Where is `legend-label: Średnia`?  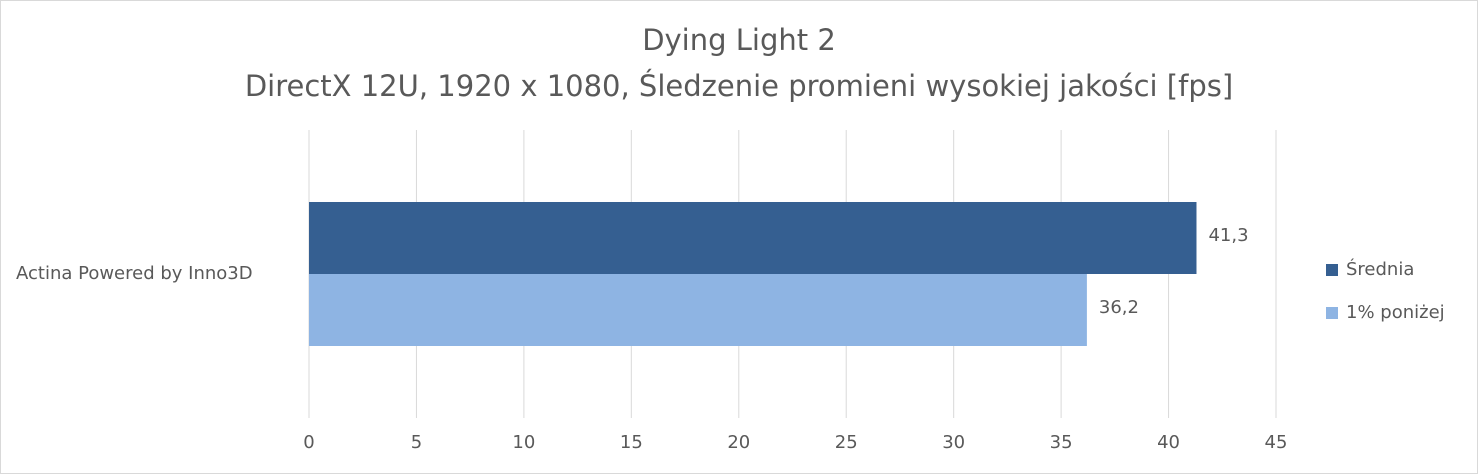
legend-label: Średnia is located at coordinates (1380, 269).